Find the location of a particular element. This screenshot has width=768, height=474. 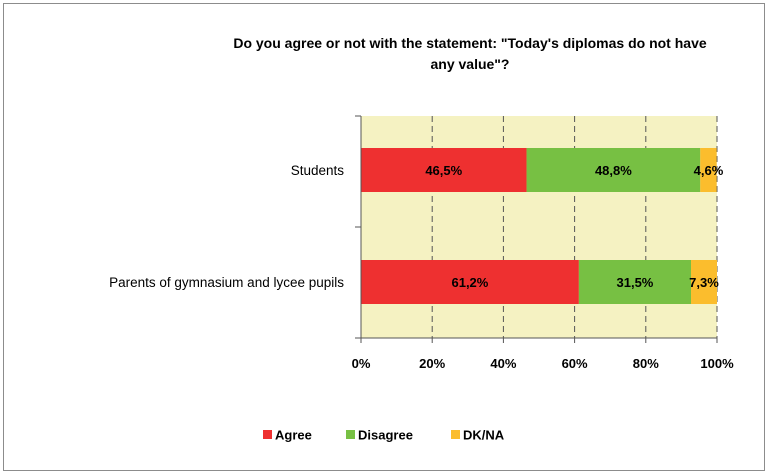

legend: Agree Disagree DK/NA is located at coordinates (384, 435).